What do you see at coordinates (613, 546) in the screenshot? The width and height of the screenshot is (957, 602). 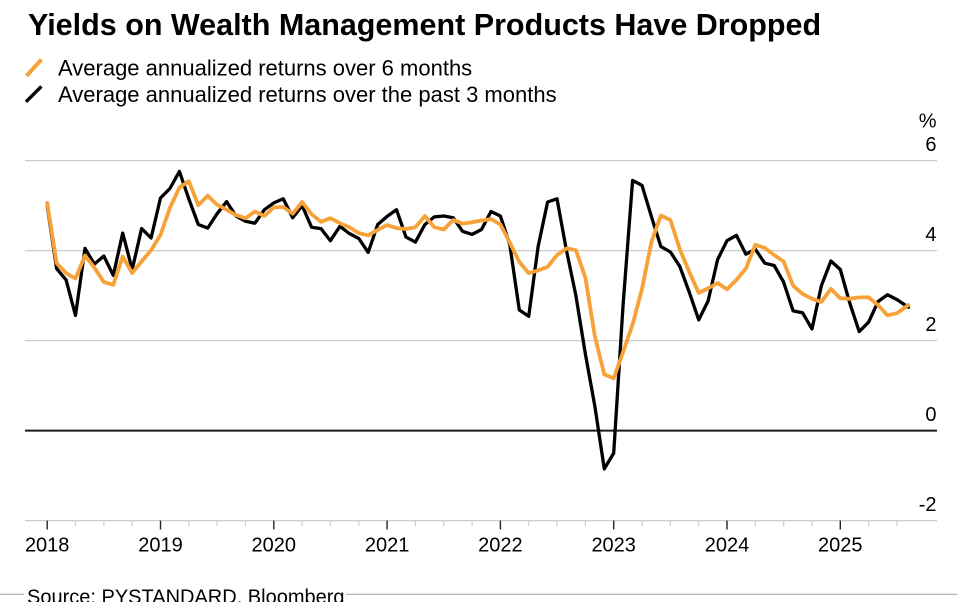 I see `svg-text: 2023` at bounding box center [613, 546].